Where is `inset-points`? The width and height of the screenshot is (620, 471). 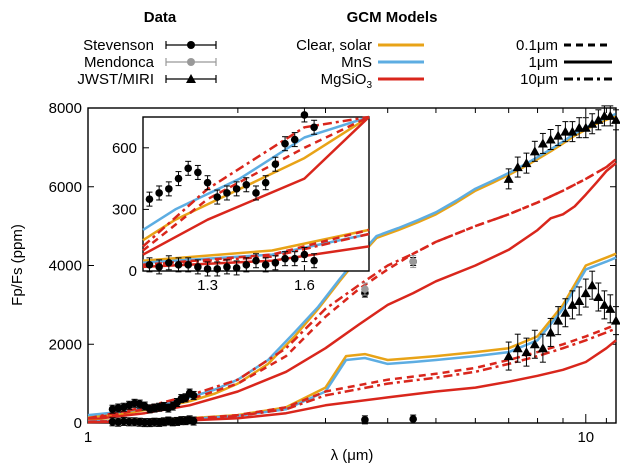 inset-points is located at coordinates (231, 192).